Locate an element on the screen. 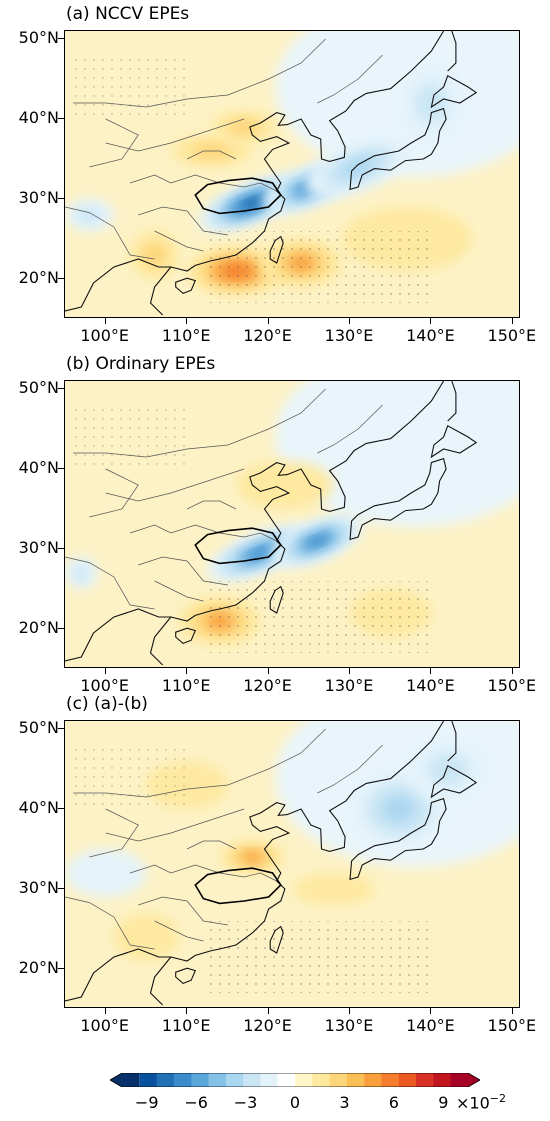 This screenshot has height=1121, width=550. colorbar-tick-label: 3 is located at coordinates (344, 1102).